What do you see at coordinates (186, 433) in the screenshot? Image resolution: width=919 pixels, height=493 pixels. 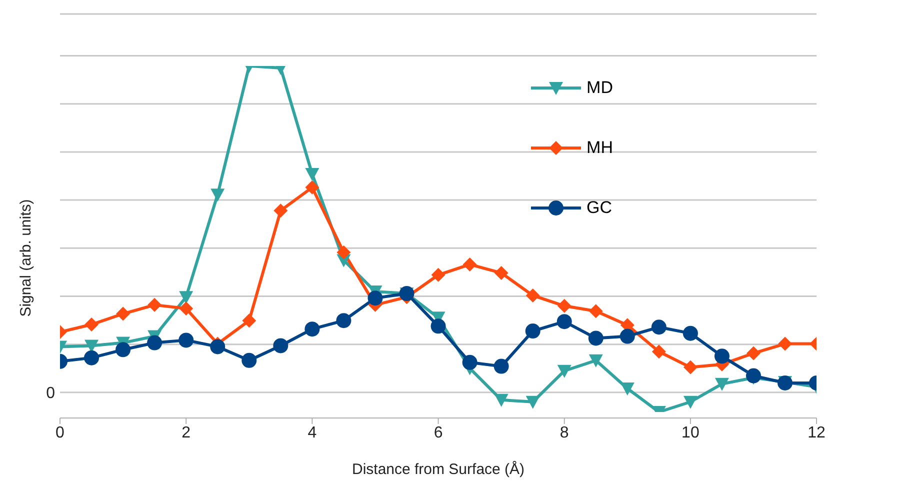 I see `x-tick-label: 2` at bounding box center [186, 433].